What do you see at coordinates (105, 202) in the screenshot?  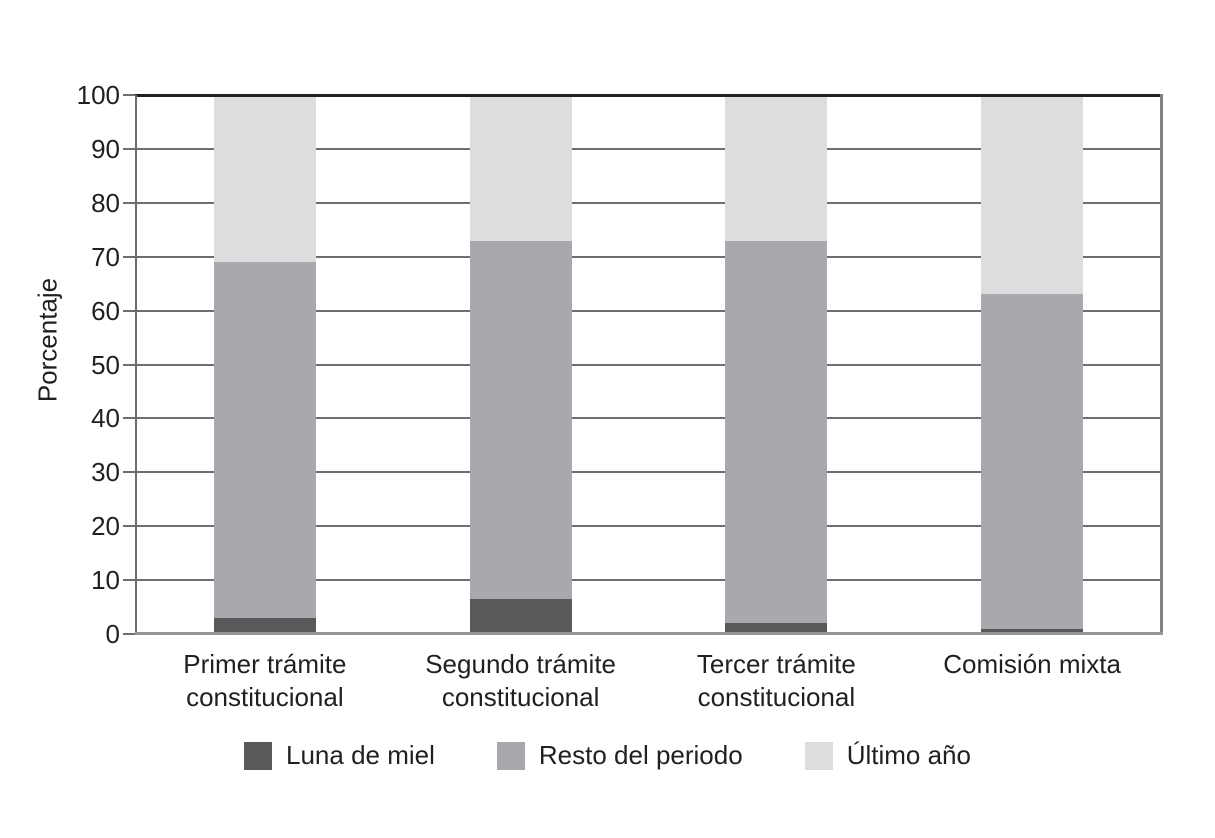 I see `y-tick-label-80: 80` at bounding box center [105, 202].